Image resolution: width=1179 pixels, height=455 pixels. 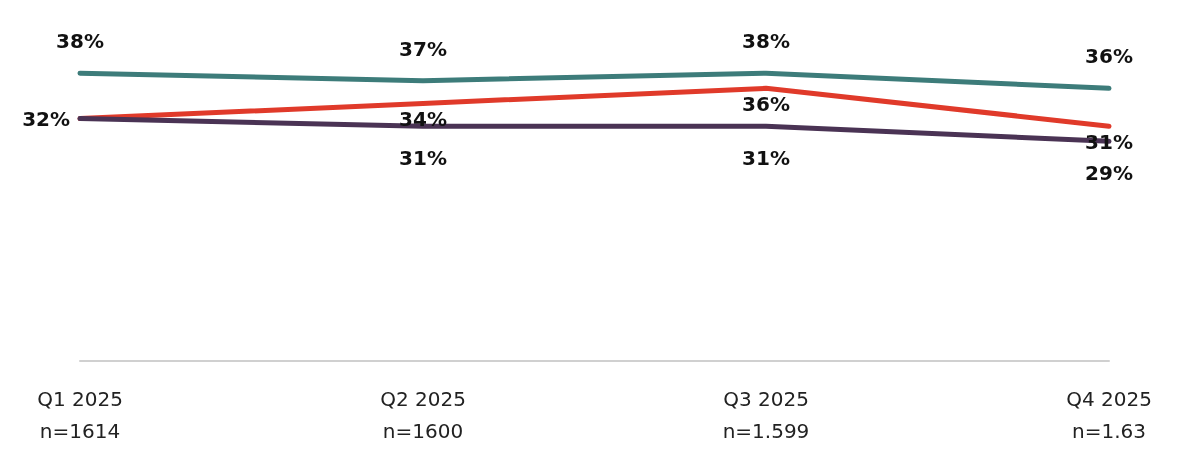 I want to click on data-label: 32%, so click(x=46, y=118).